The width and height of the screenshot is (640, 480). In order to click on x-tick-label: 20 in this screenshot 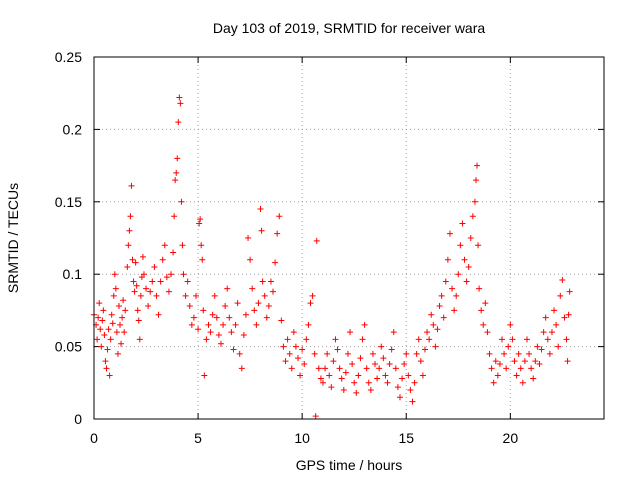, I will do `click(511, 438)`.